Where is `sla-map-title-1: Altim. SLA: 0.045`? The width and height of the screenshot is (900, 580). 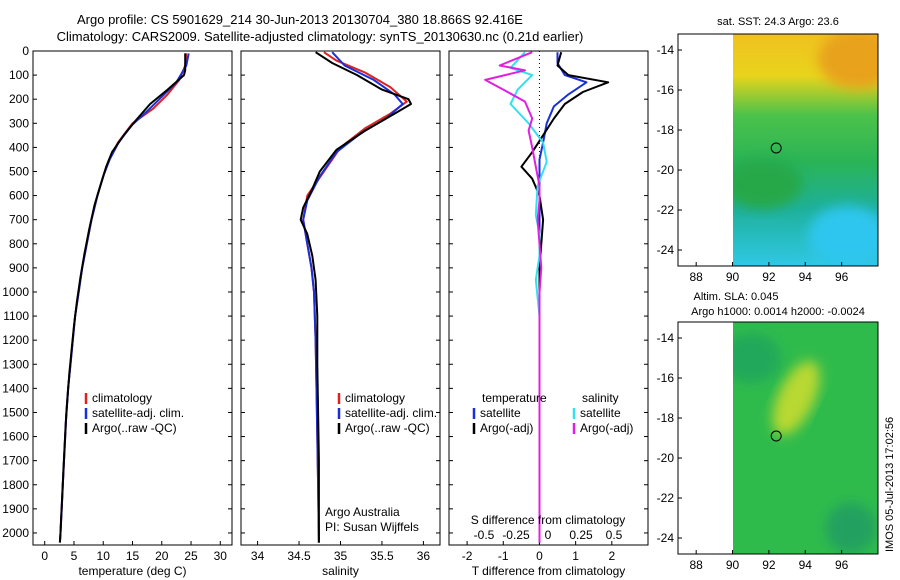 sla-map-title-1: Altim. SLA: 0.045 is located at coordinates (736, 297).